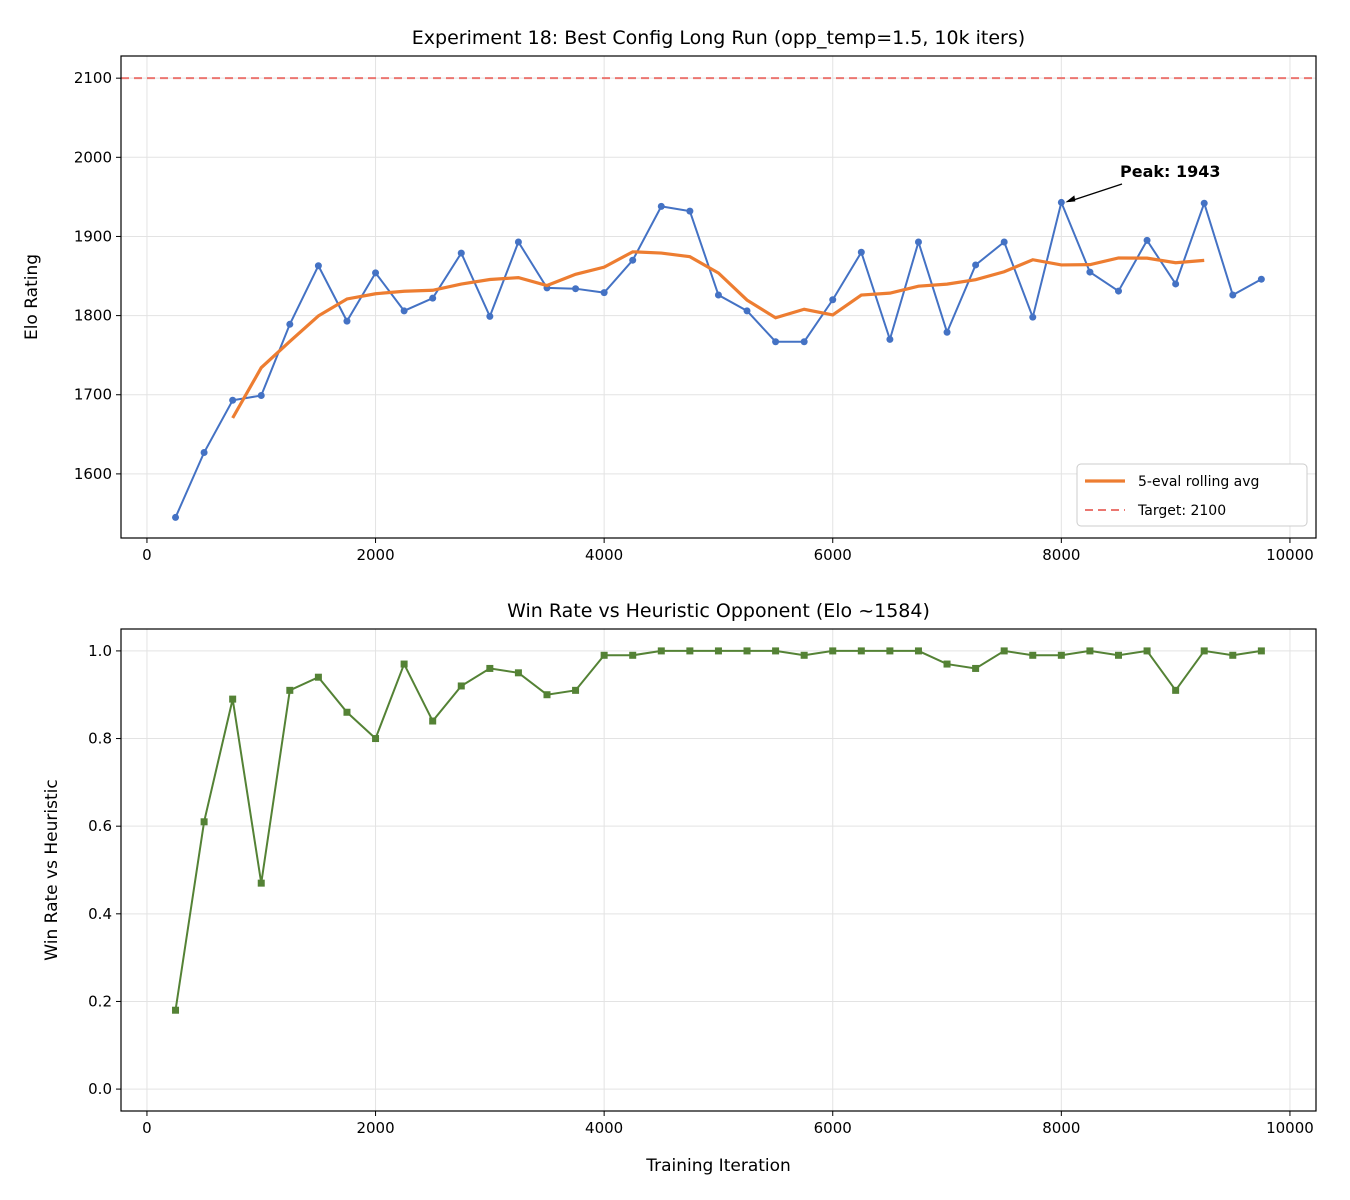 This screenshot has height=1200, width=1350. I want to click on y-tick-label: 0.8, so click(100, 739).